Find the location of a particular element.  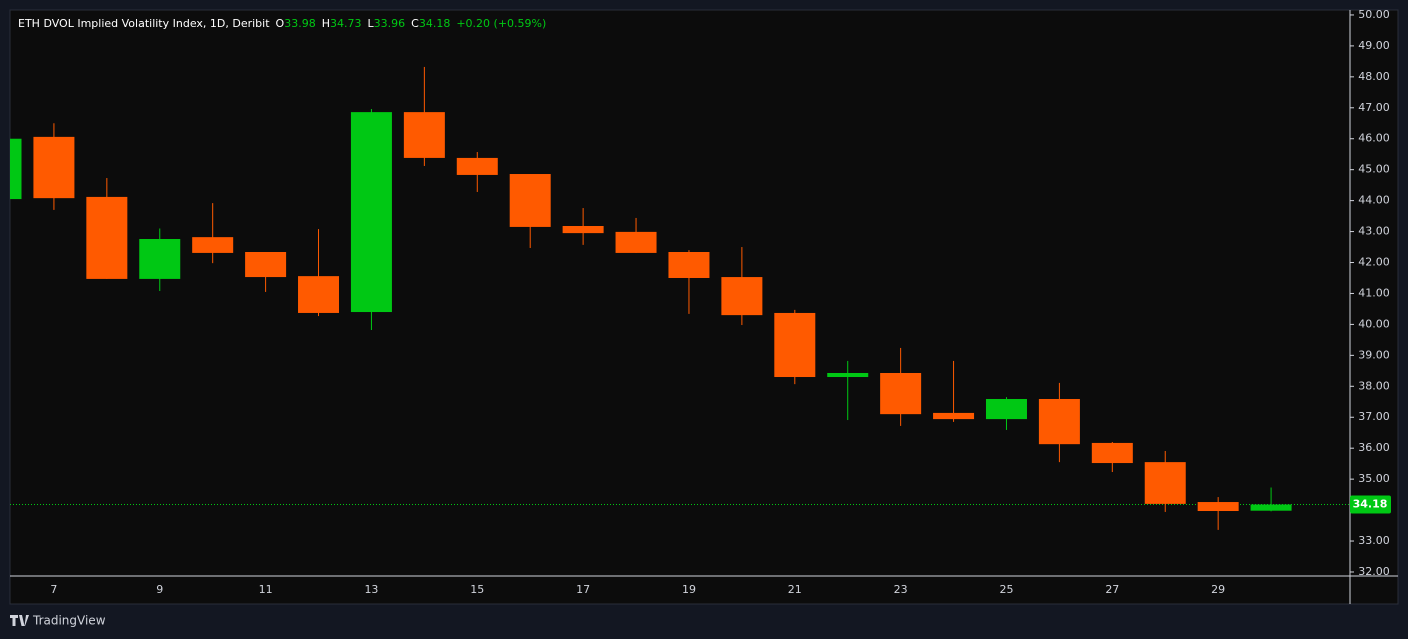

x-tick-label: 7 is located at coordinates (53, 589).